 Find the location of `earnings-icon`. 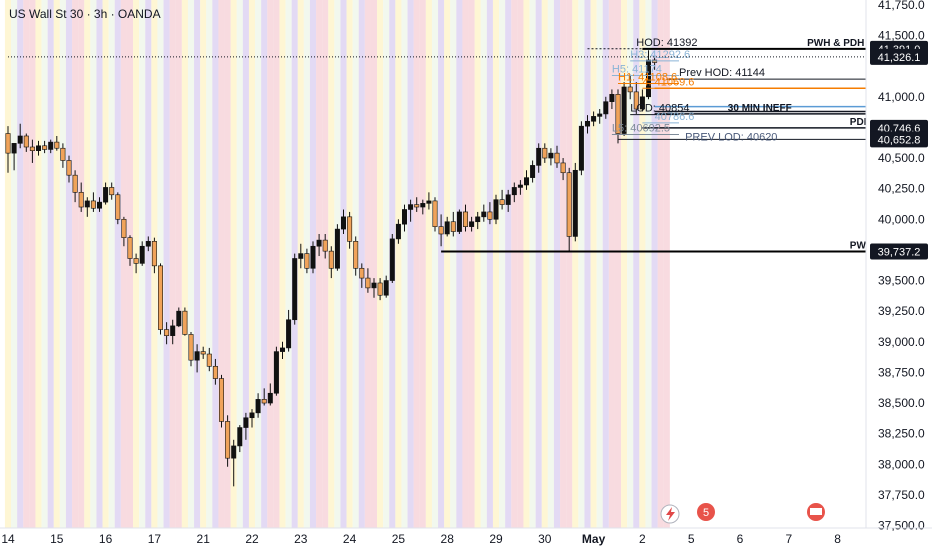

earnings-icon is located at coordinates (706, 512).